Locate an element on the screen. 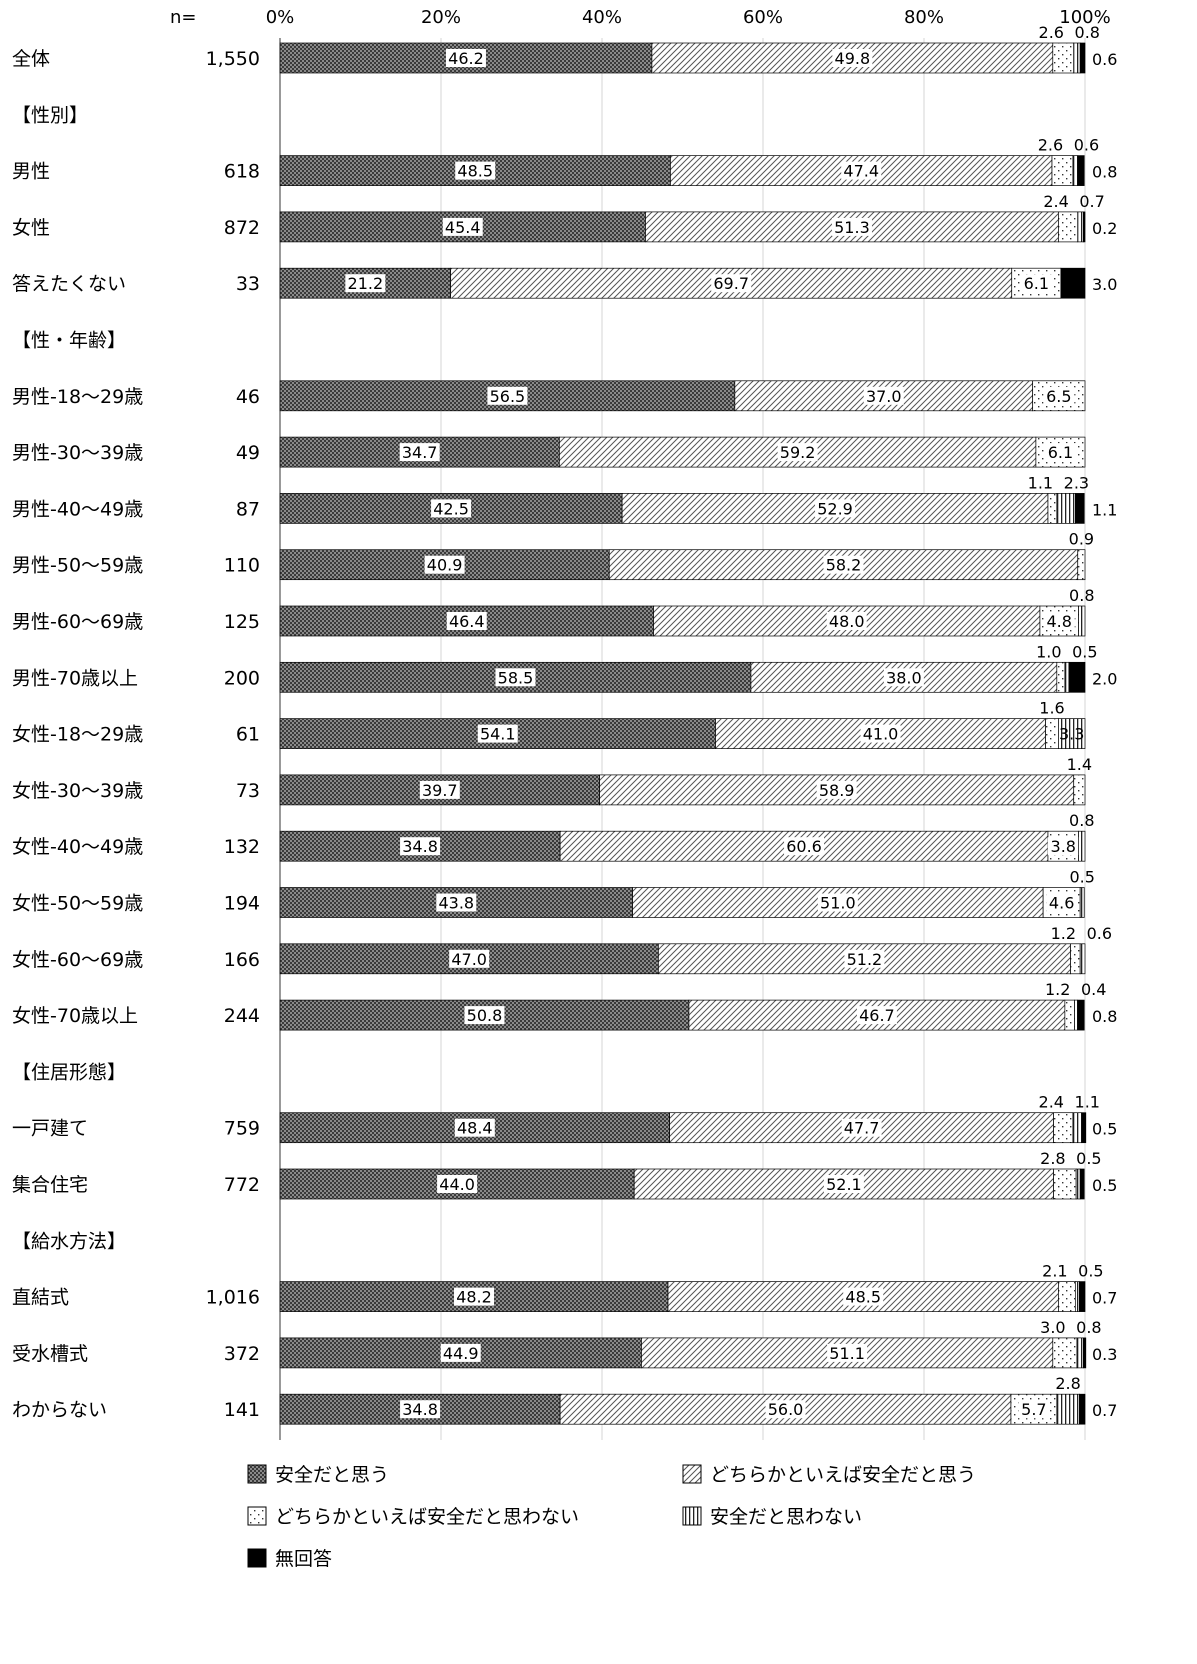  row-label: 男性-30～39歳 is located at coordinates (77, 453).